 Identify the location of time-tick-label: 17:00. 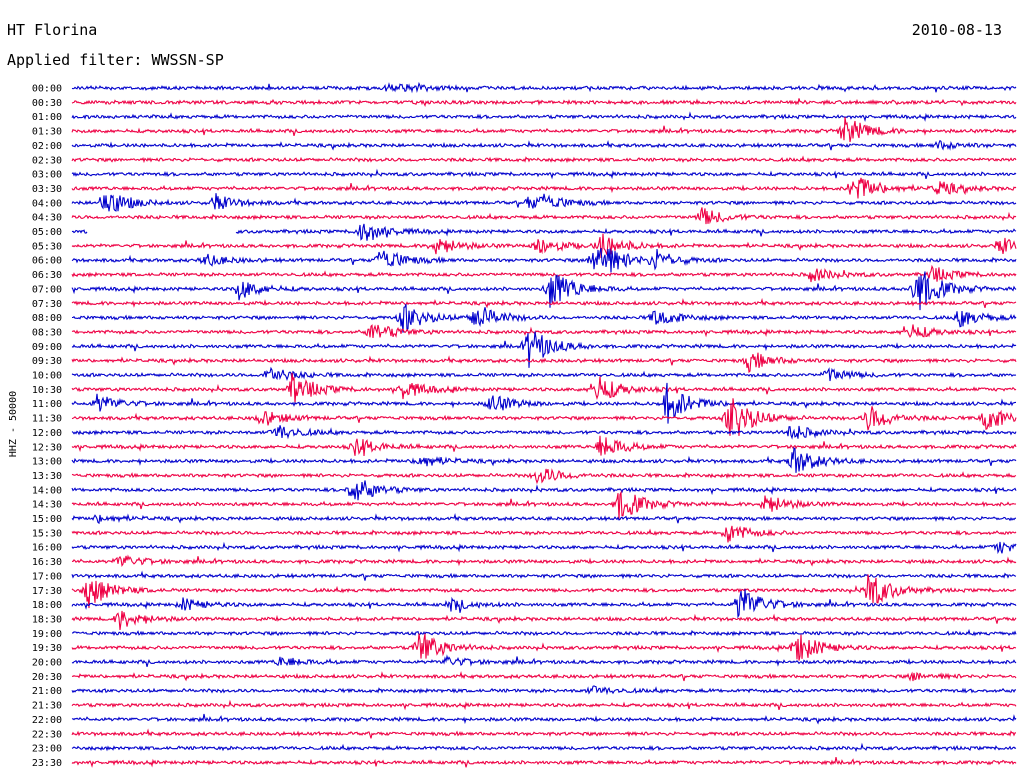
(47, 576).